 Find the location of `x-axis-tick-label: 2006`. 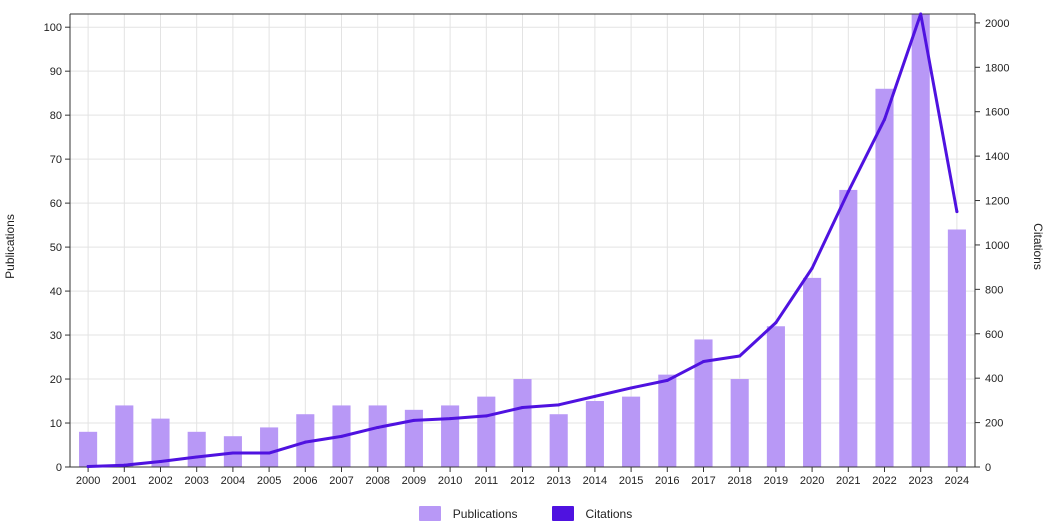

x-axis-tick-label: 2006 is located at coordinates (305, 481).